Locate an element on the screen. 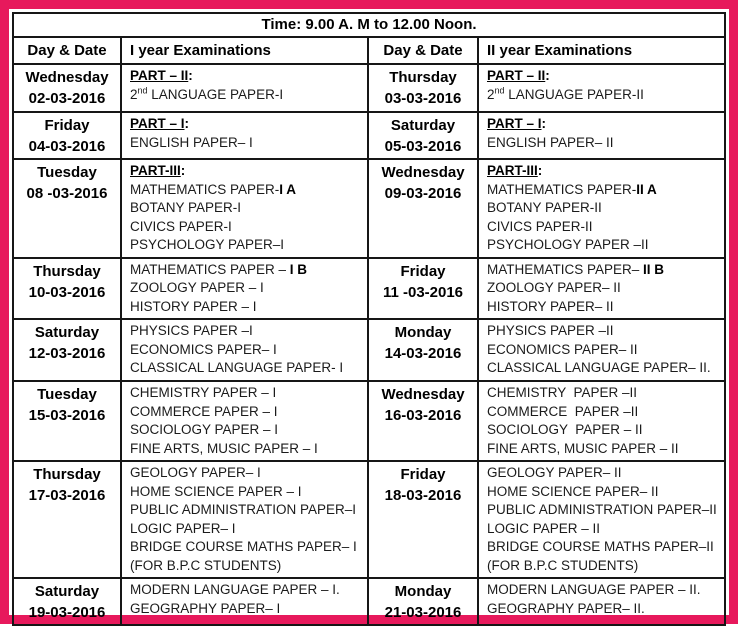 This screenshot has height=626, width=738. exam-line: COMMERCE PAPER – I is located at coordinates (247, 412).